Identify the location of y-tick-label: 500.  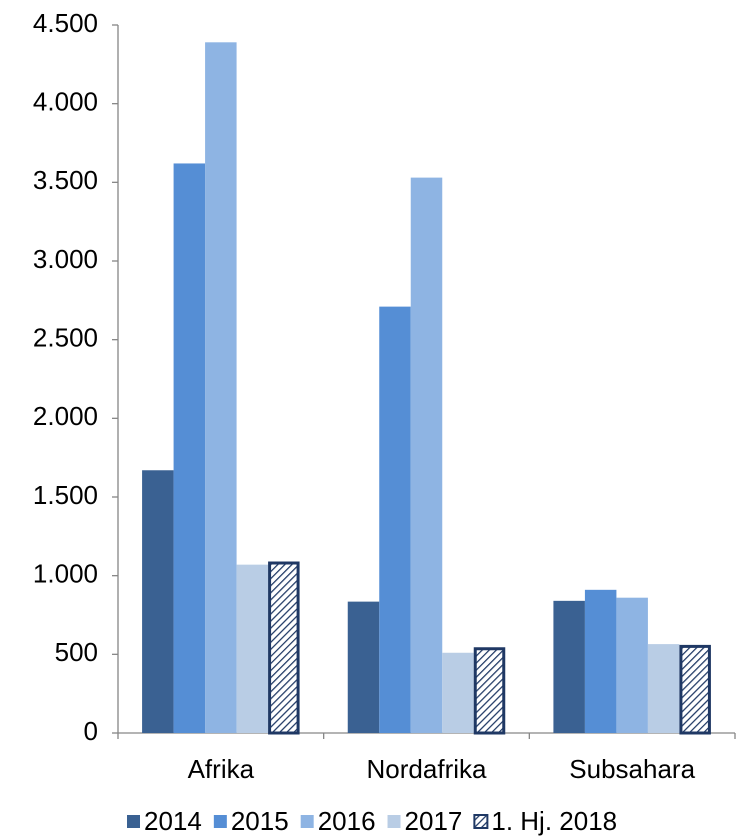
(76, 652).